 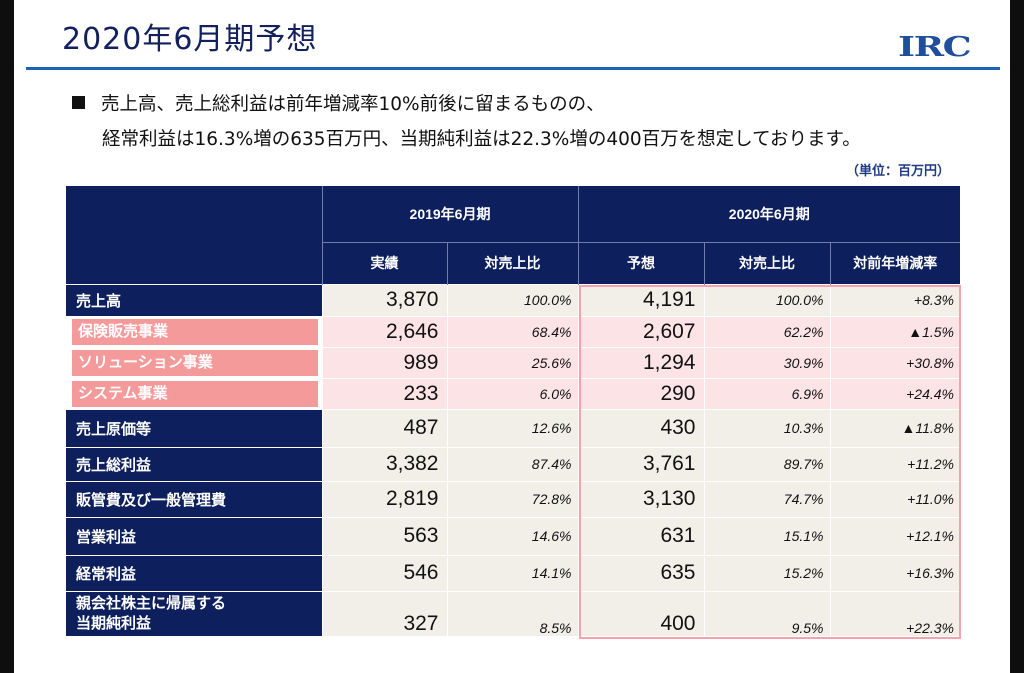 I want to click on ratio-2019-cell: 68.4%, so click(x=512, y=331).